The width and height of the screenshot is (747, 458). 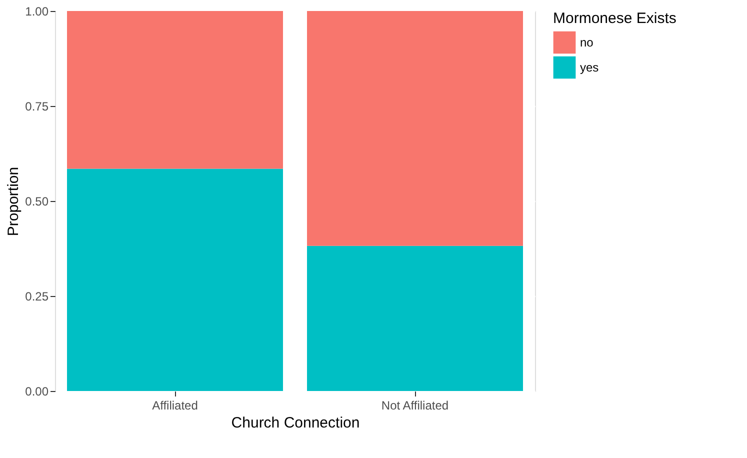 What do you see at coordinates (295, 423) in the screenshot?
I see `x-axis-title: Church Connection` at bounding box center [295, 423].